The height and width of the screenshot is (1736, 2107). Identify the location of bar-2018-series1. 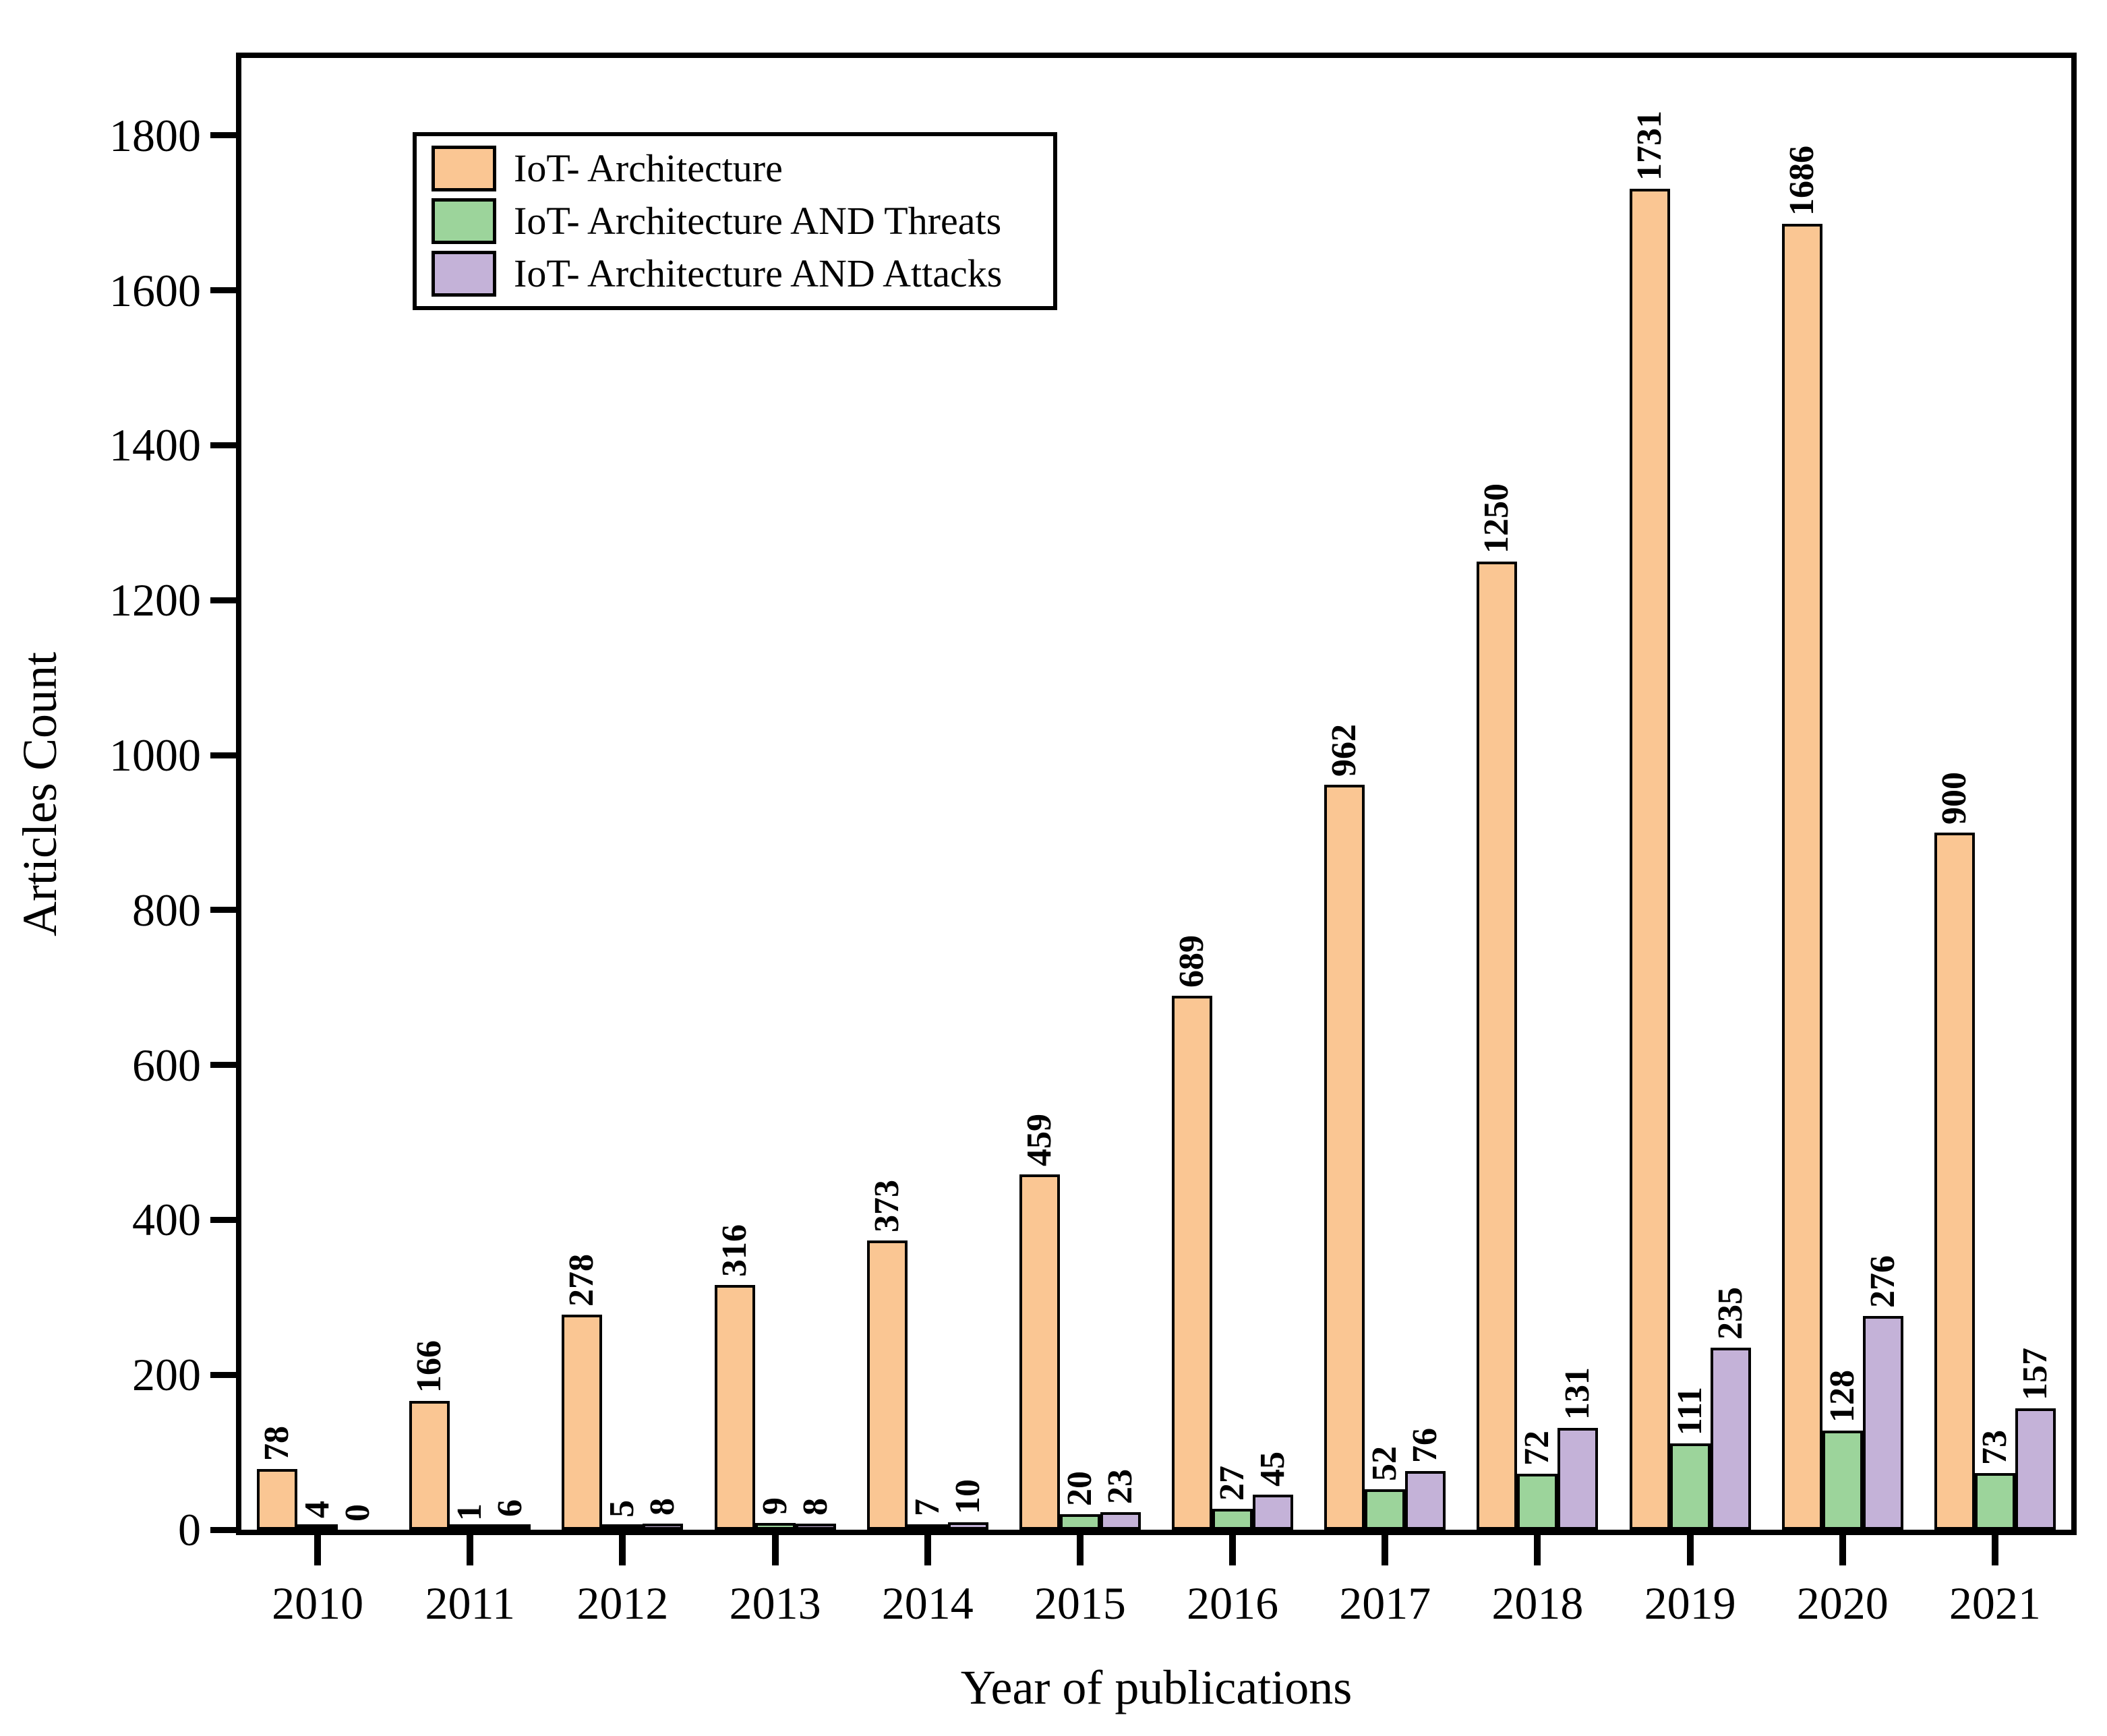
(1497, 1046).